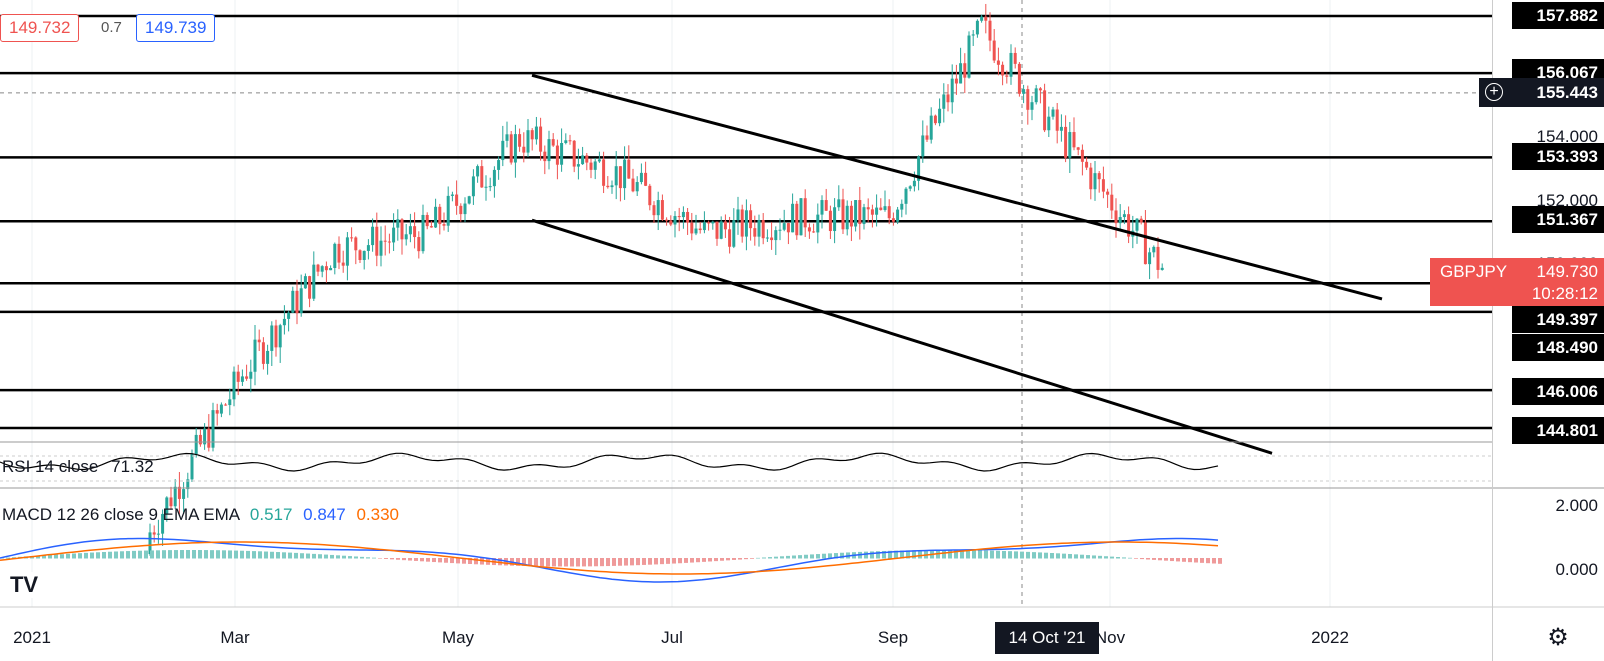 Image resolution: width=1604 pixels, height=661 pixels. Describe the element at coordinates (78, 467) in the screenshot. I see `rsi-legend: RSI 14 close 71.32` at that location.